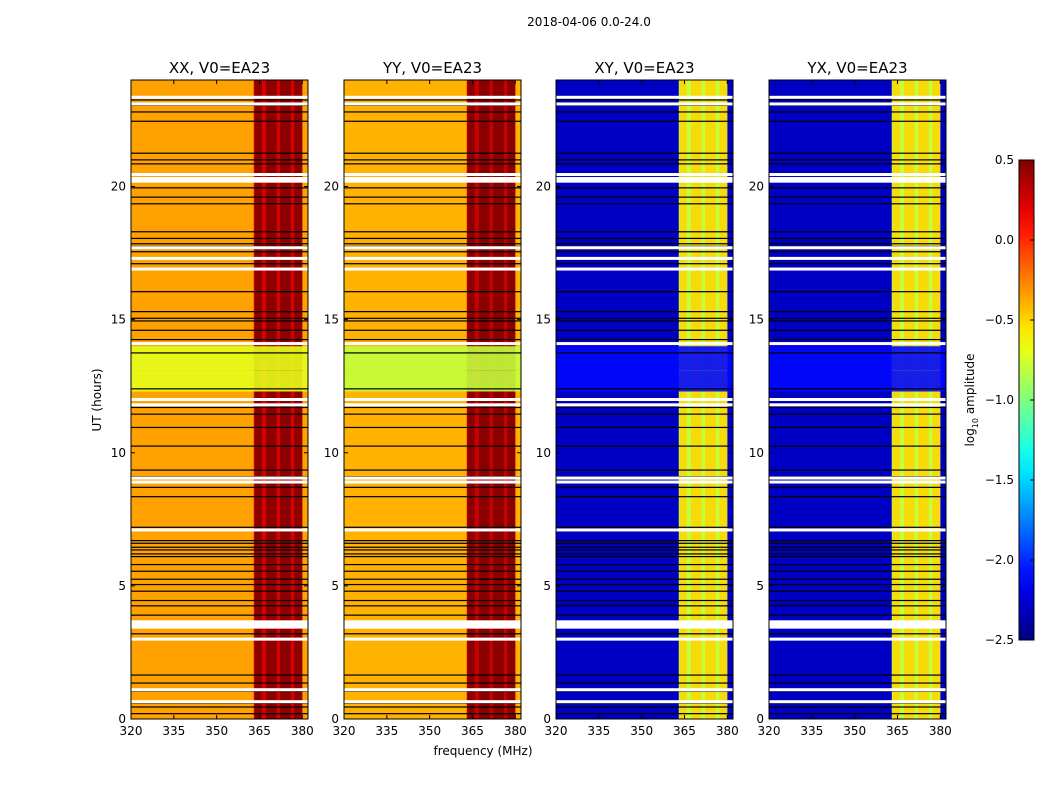  What do you see at coordinates (118, 187) in the screenshot?
I see `y-tick-label: 20` at bounding box center [118, 187].